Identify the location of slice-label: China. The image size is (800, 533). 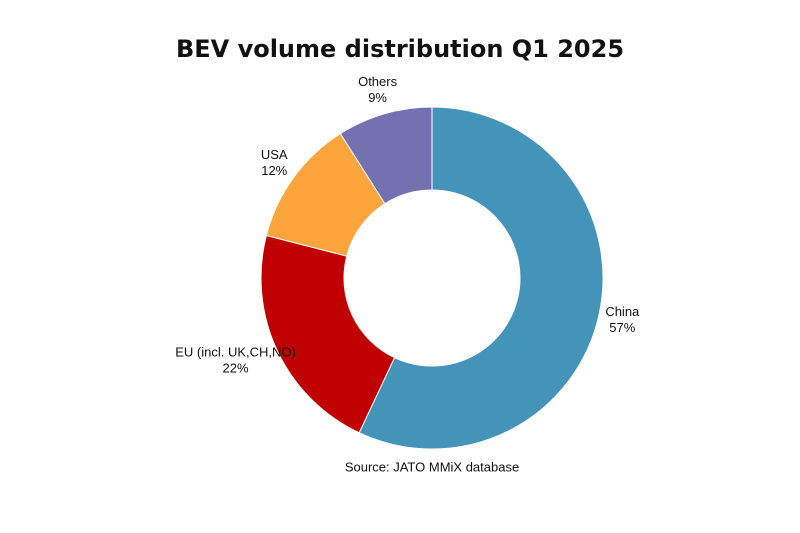
(622, 311).